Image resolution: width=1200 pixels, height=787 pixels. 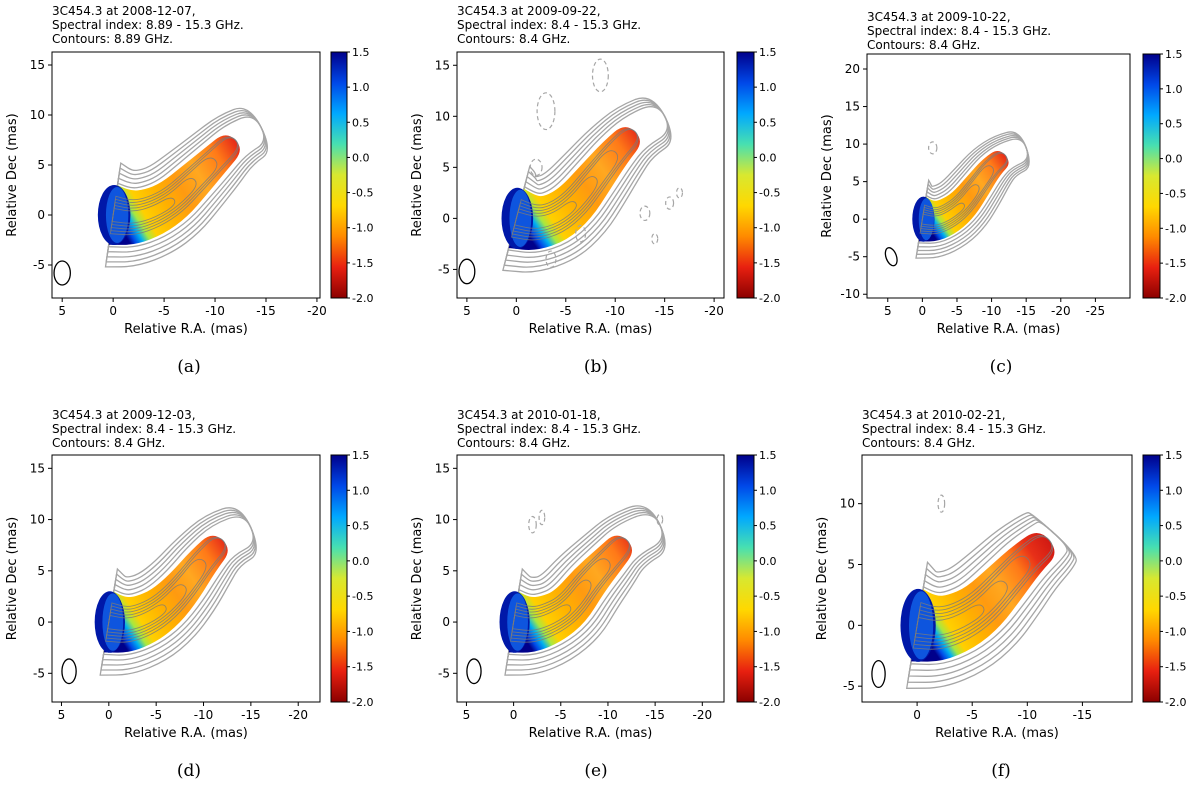 What do you see at coordinates (124, 415) in the screenshot?
I see `chart-title-line: 3C454.3 at 2009-12-03,` at bounding box center [124, 415].